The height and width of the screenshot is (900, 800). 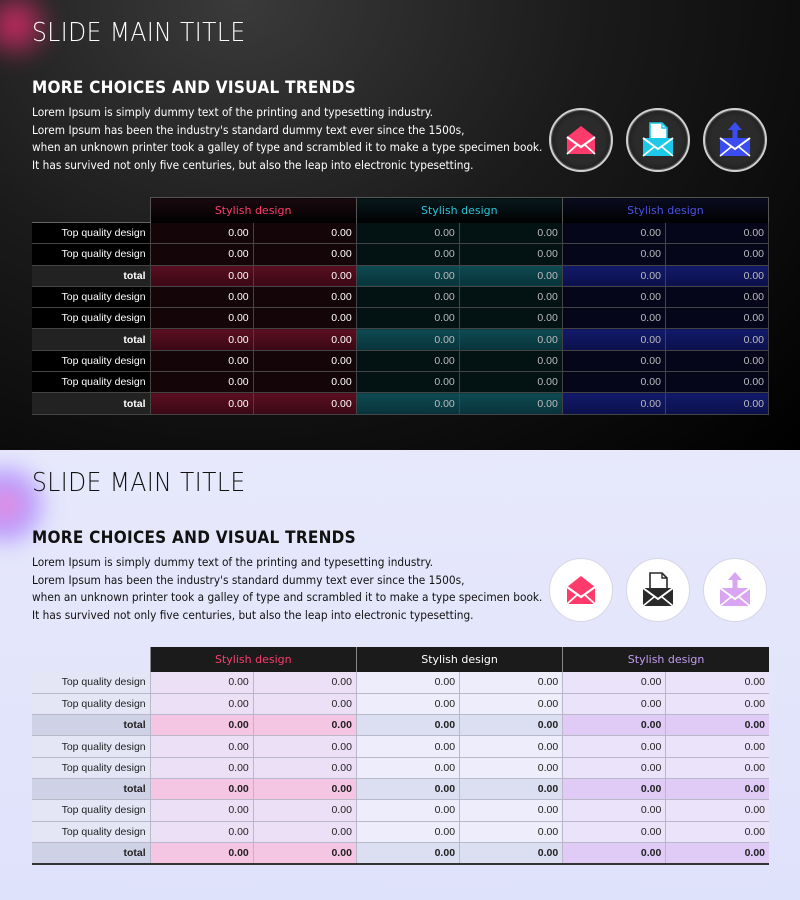 What do you see at coordinates (400, 853) in the screenshot?
I see `total-row: total 0.00 0.00 0.00 0.00 0.00 0.00` at bounding box center [400, 853].